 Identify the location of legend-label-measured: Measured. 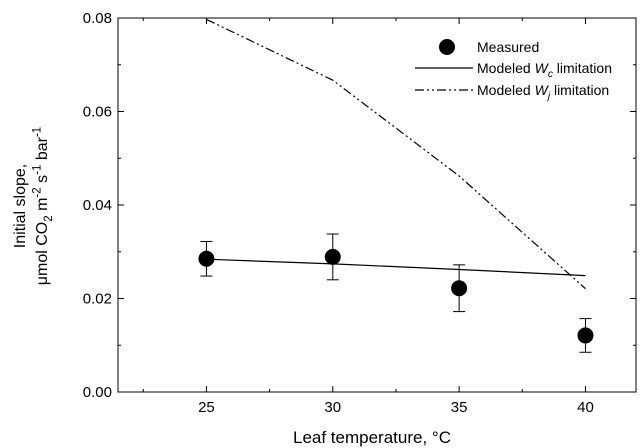
(508, 47).